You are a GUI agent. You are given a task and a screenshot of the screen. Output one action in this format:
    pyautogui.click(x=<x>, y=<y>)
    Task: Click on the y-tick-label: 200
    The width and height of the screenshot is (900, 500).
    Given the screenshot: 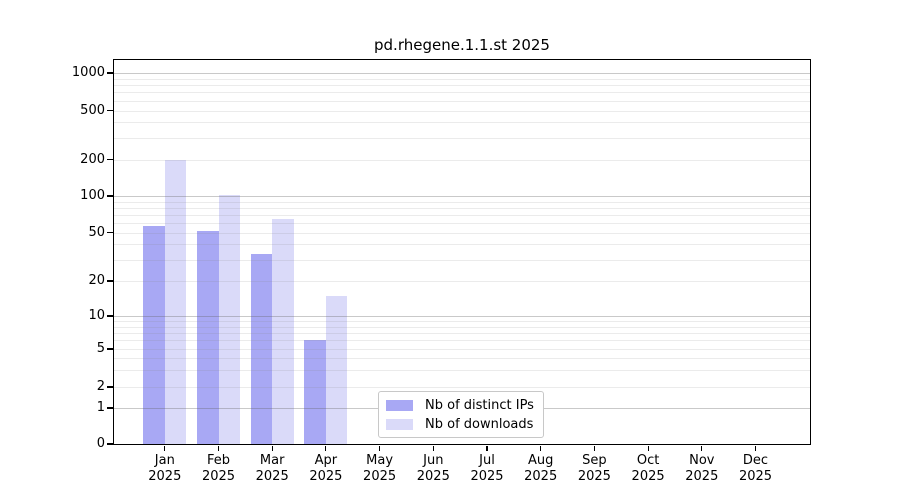 What is the action you would take?
    pyautogui.click(x=92, y=159)
    